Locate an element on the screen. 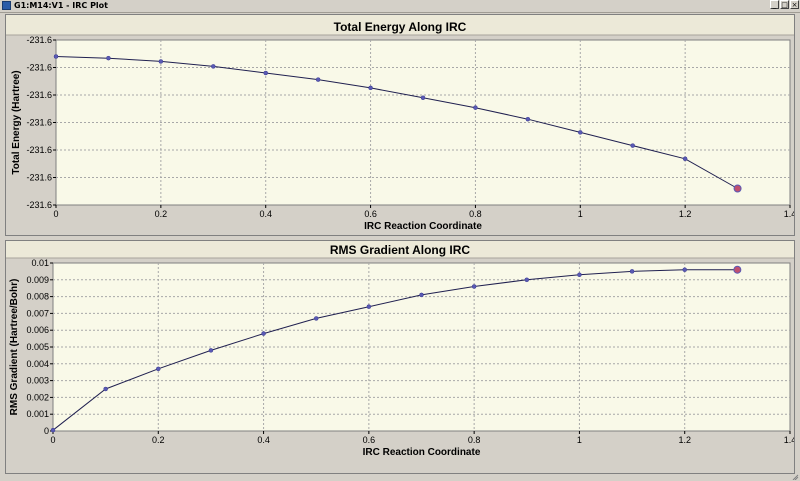 This screenshot has width=800, height=481. y-tick-label: 0.004 is located at coordinates (37, 364).